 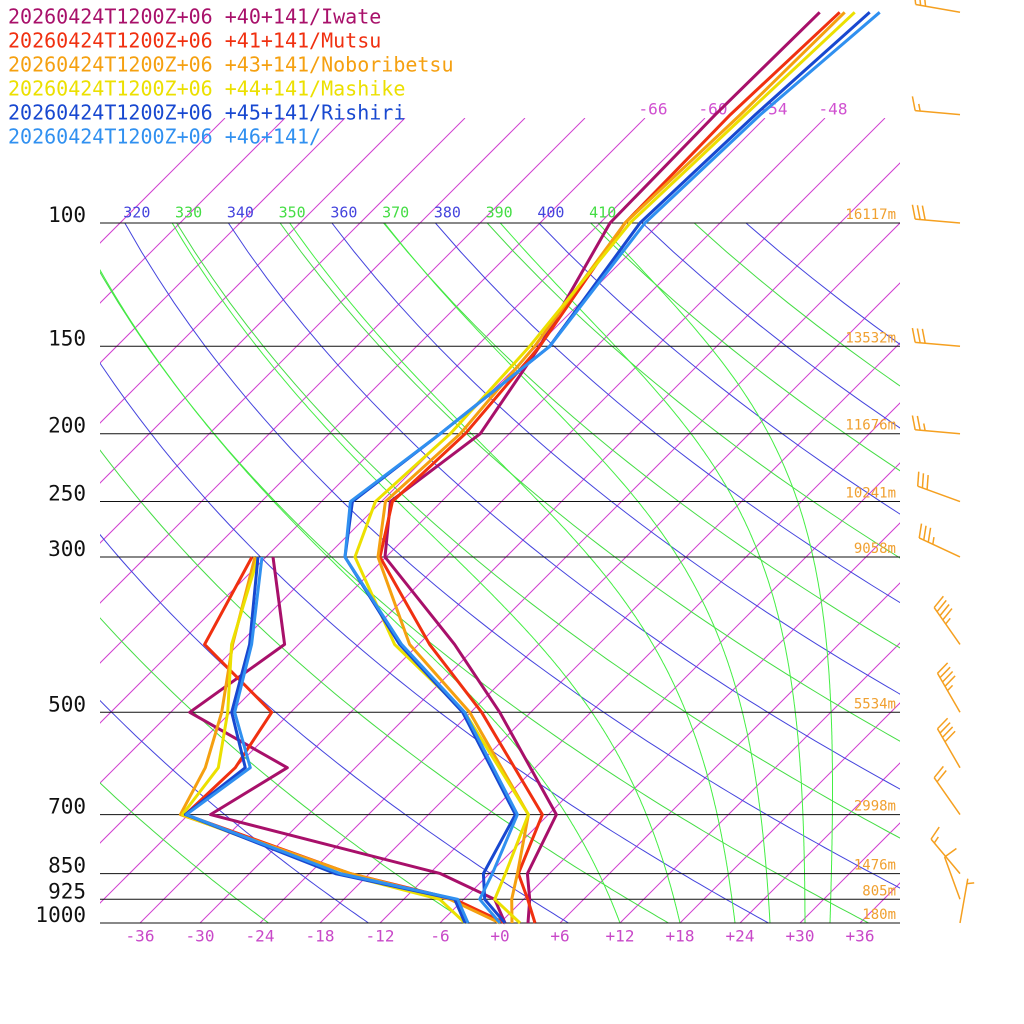 What do you see at coordinates (620, 936) in the screenshot?
I see `x-tick-label: +12` at bounding box center [620, 936].